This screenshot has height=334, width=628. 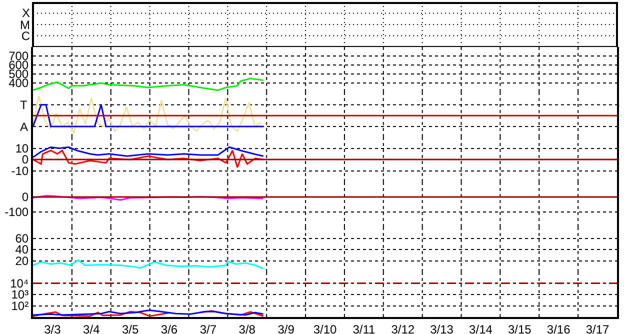 What do you see at coordinates (91, 328) in the screenshot?
I see `x-tick-label: 3/4` at bounding box center [91, 328].